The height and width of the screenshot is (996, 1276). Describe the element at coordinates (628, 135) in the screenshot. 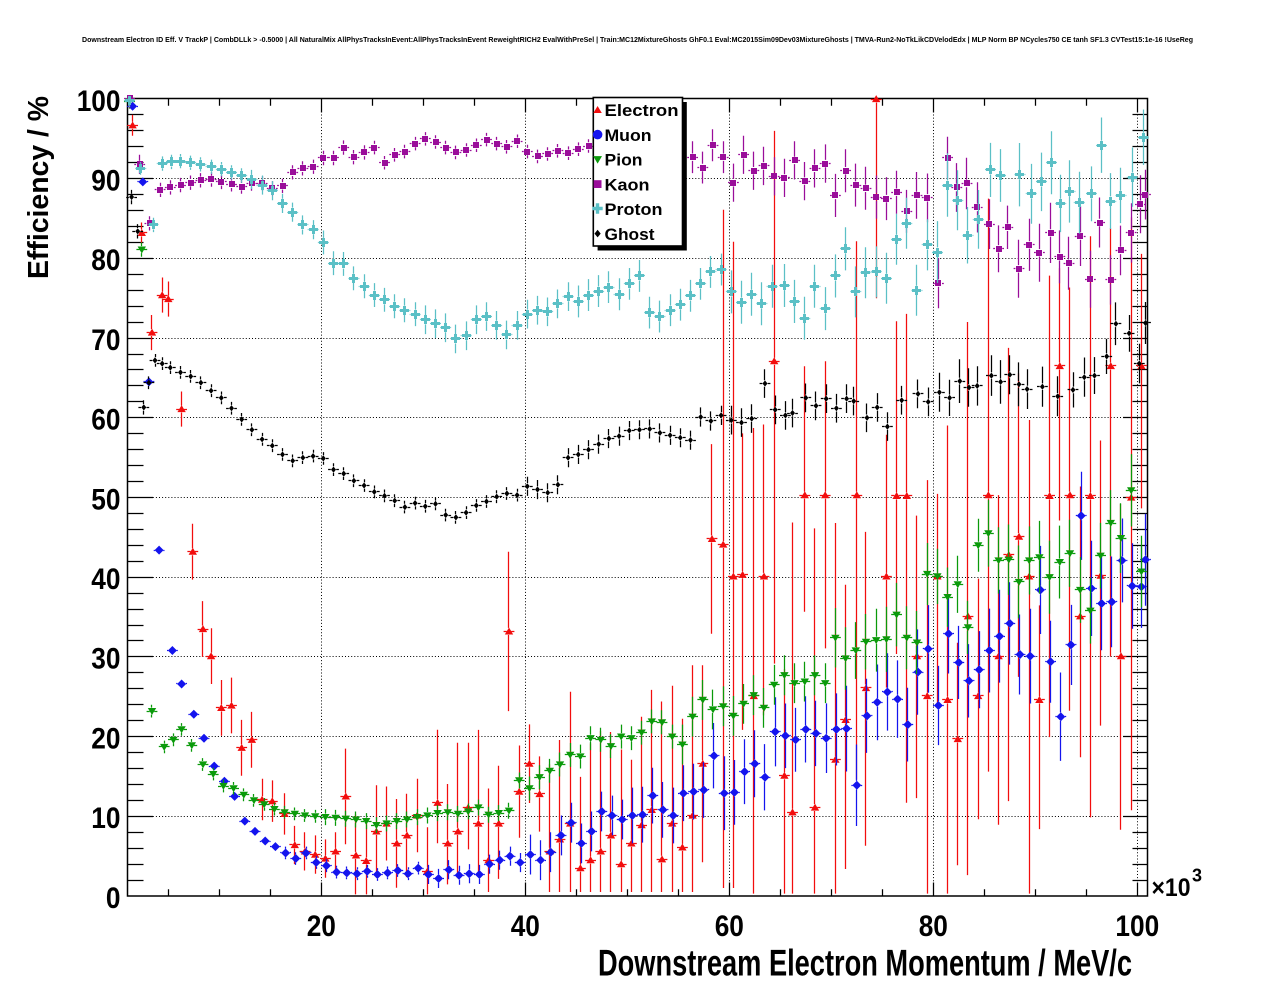

I see `svg-text: Muon` at that location.